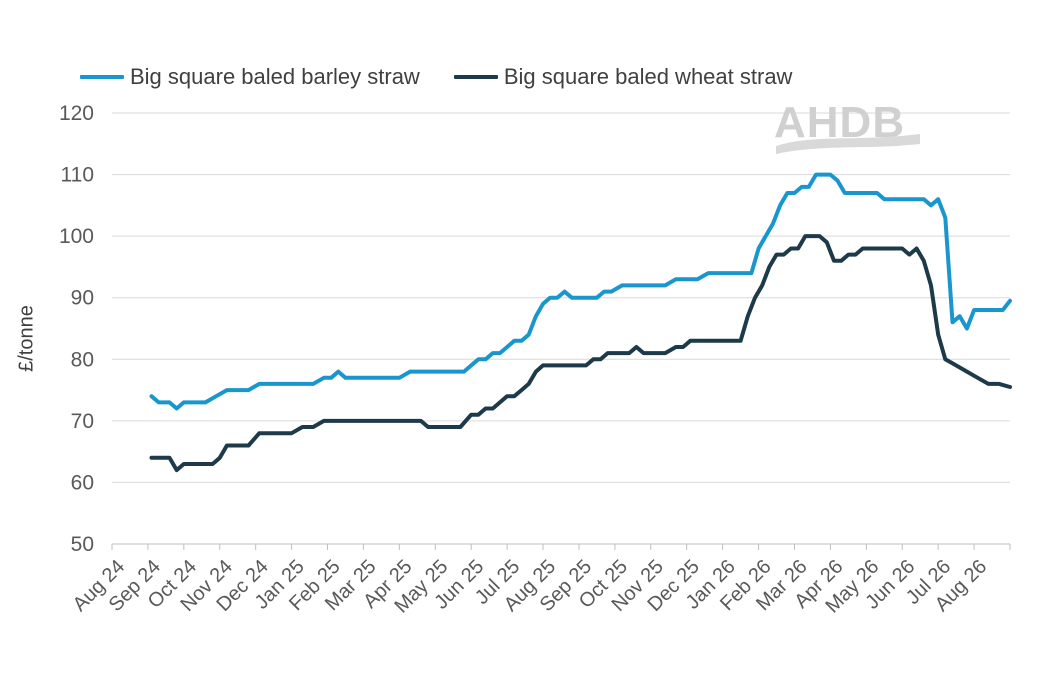 The height and width of the screenshot is (696, 1063). What do you see at coordinates (76, 329) in the screenshot?
I see `y-tick-labels: 50 60 70 80 90 100 110 120` at bounding box center [76, 329].